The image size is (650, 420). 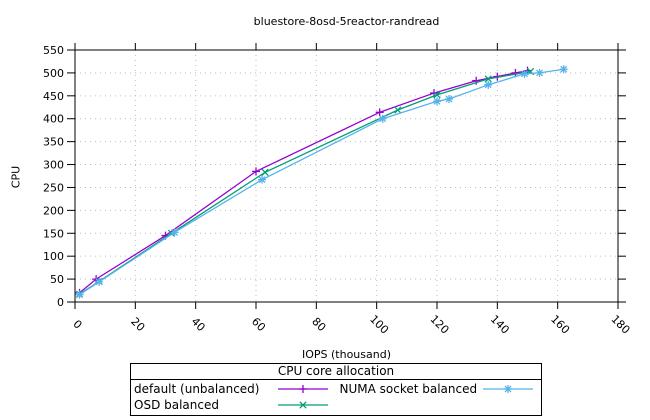 What do you see at coordinates (53, 119) in the screenshot?
I see `y-tick-label: 400` at bounding box center [53, 119].